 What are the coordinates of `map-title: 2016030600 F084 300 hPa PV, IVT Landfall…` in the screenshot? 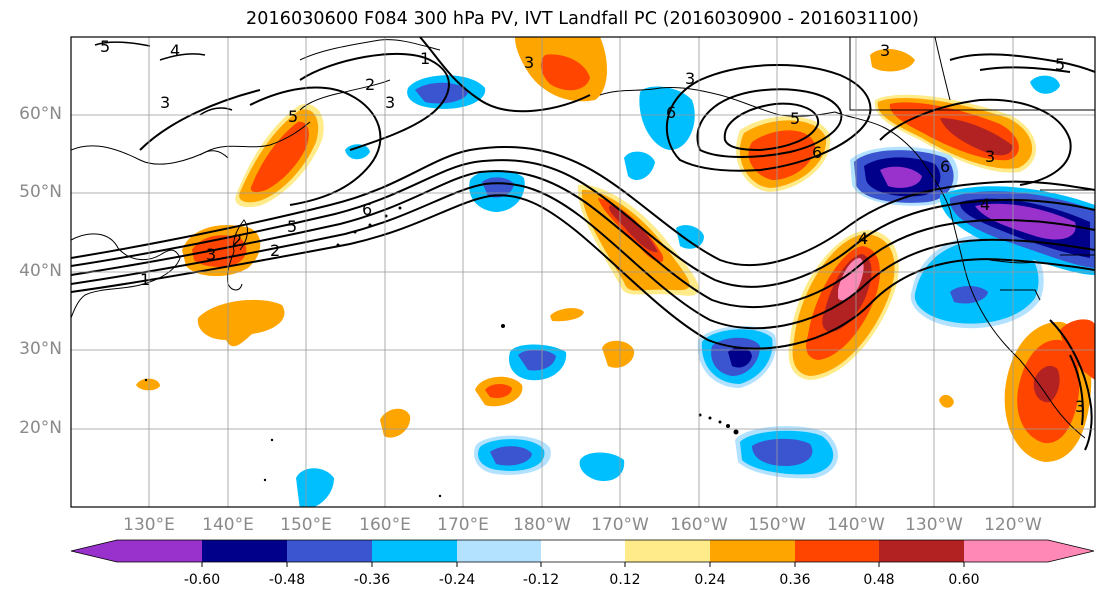 It's located at (582, 19).